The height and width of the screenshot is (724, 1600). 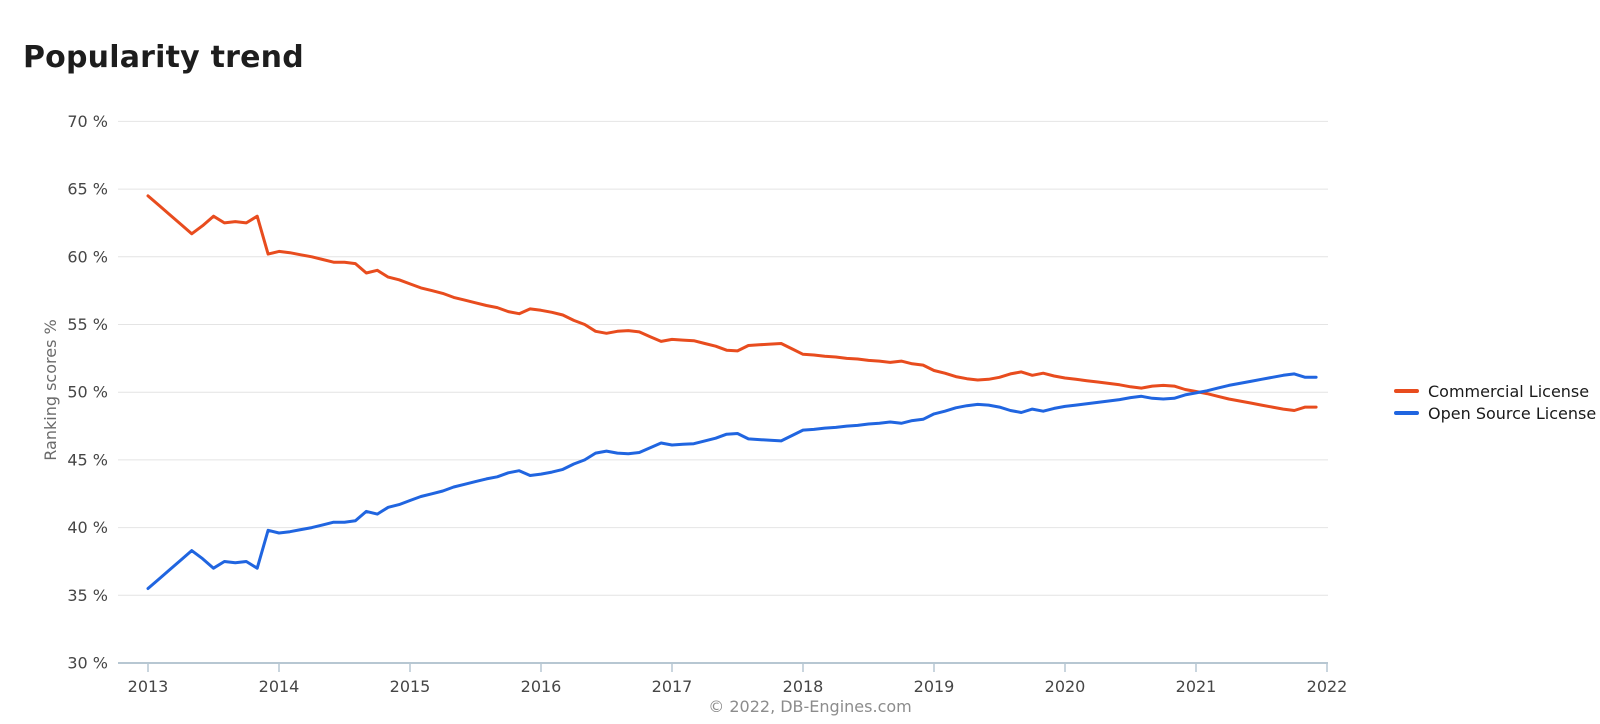 What do you see at coordinates (87, 527) in the screenshot?
I see `y-tick-label: 40 %` at bounding box center [87, 527].